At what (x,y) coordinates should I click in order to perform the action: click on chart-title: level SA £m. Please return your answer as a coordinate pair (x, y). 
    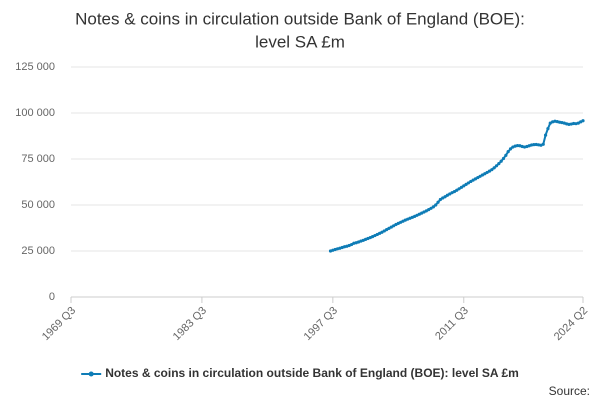
    Looking at the image, I should click on (300, 41).